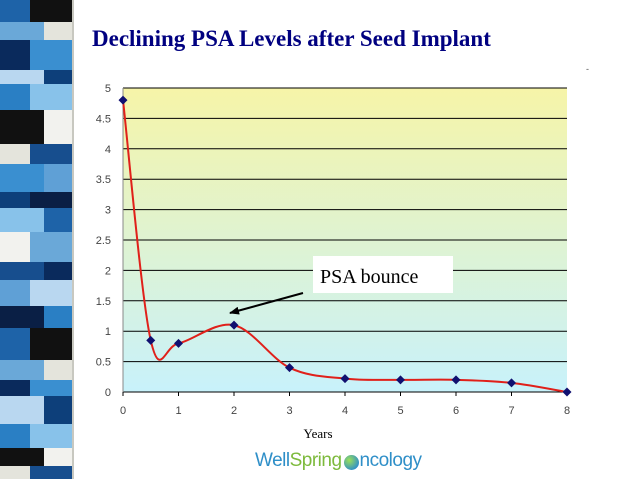 The height and width of the screenshot is (479, 638). I want to click on annotation-box, so click(383, 274).